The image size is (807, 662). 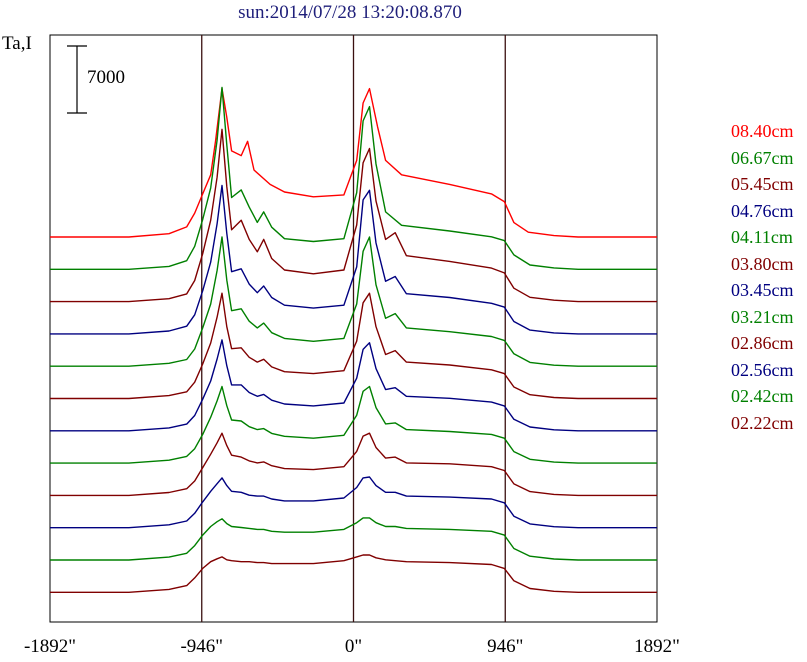 What do you see at coordinates (202, 646) in the screenshot?
I see `x-tick-label: -946"` at bounding box center [202, 646].